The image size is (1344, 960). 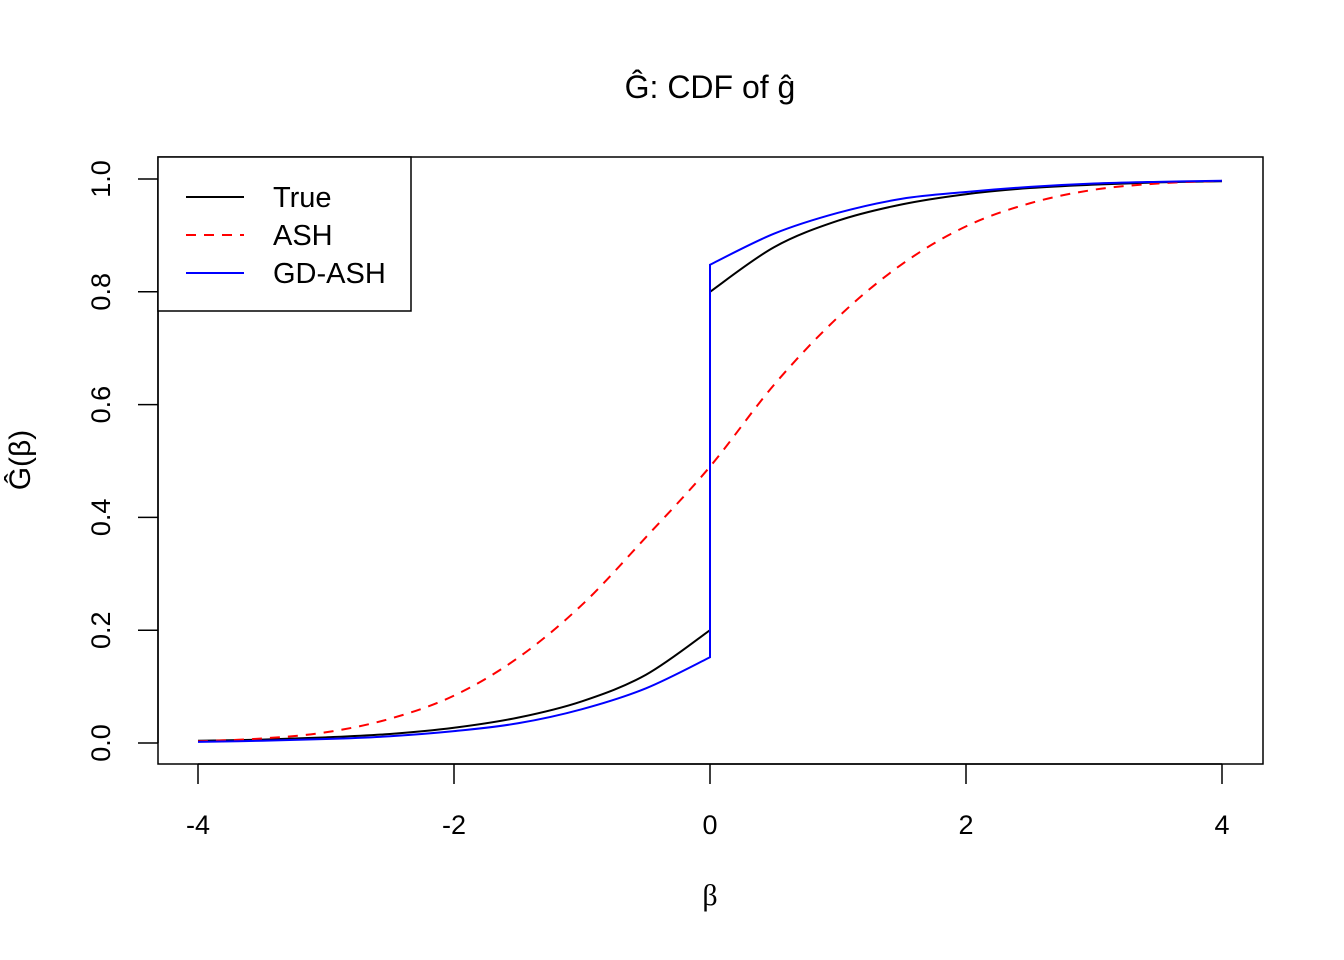 I want to click on y-tick-label: 0.6, so click(x=101, y=405).